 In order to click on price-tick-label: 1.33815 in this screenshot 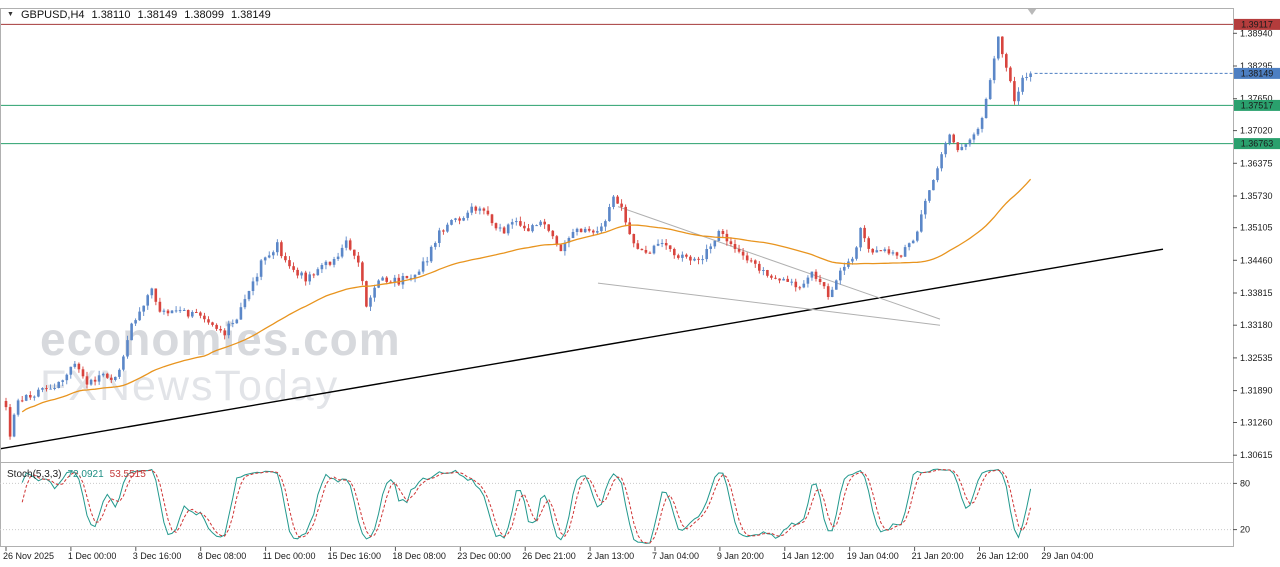, I will do `click(1256, 293)`.